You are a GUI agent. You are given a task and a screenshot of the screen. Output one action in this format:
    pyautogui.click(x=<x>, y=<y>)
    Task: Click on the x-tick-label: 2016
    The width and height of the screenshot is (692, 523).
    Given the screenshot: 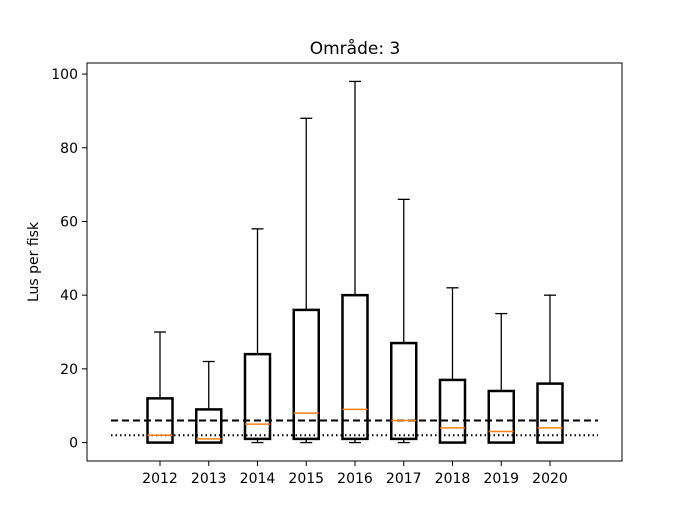 What is the action you would take?
    pyautogui.click(x=355, y=479)
    